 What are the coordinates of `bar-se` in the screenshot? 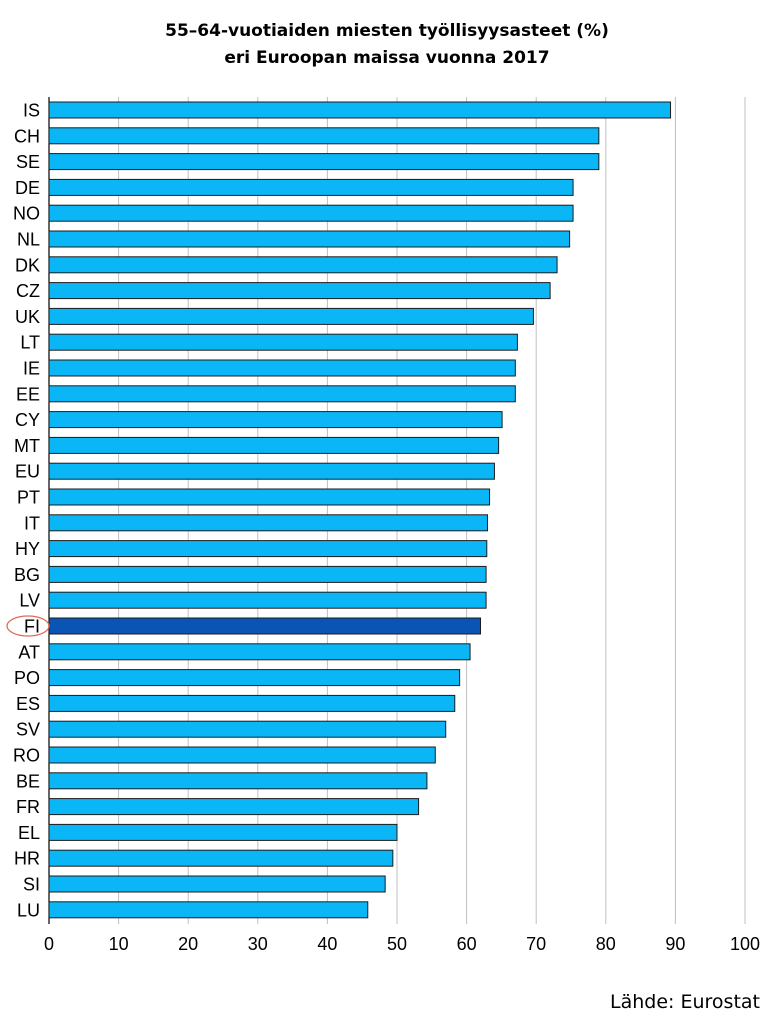 It's located at (324, 162).